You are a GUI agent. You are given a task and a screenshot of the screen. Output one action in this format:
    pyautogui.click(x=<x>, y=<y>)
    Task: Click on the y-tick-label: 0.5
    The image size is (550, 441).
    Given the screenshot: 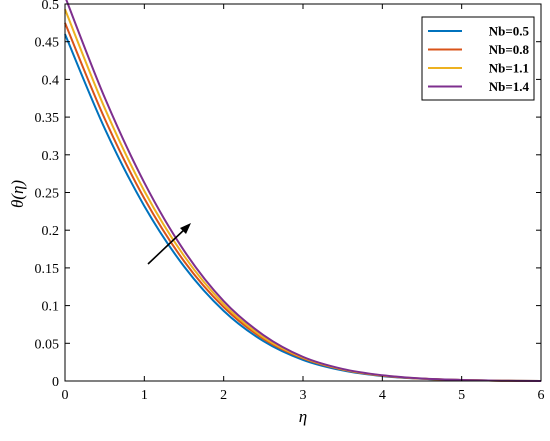 What is the action you would take?
    pyautogui.click(x=51, y=6)
    